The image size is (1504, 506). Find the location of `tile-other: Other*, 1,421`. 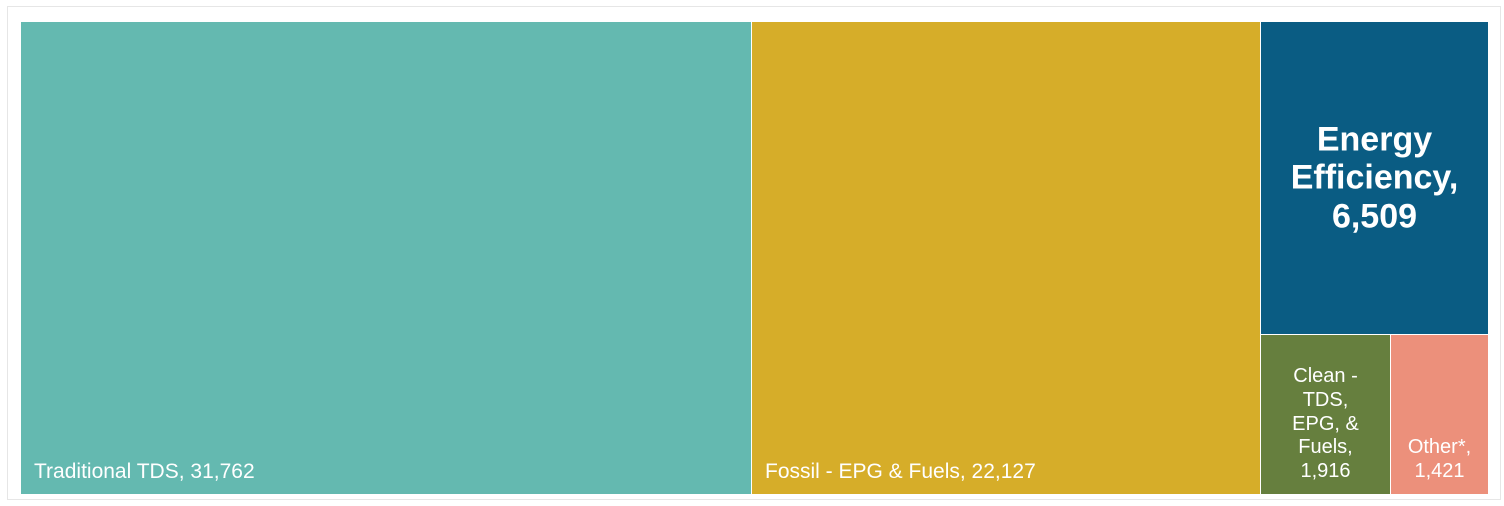

tile-other: Other*, 1,421 is located at coordinates (1440, 415).